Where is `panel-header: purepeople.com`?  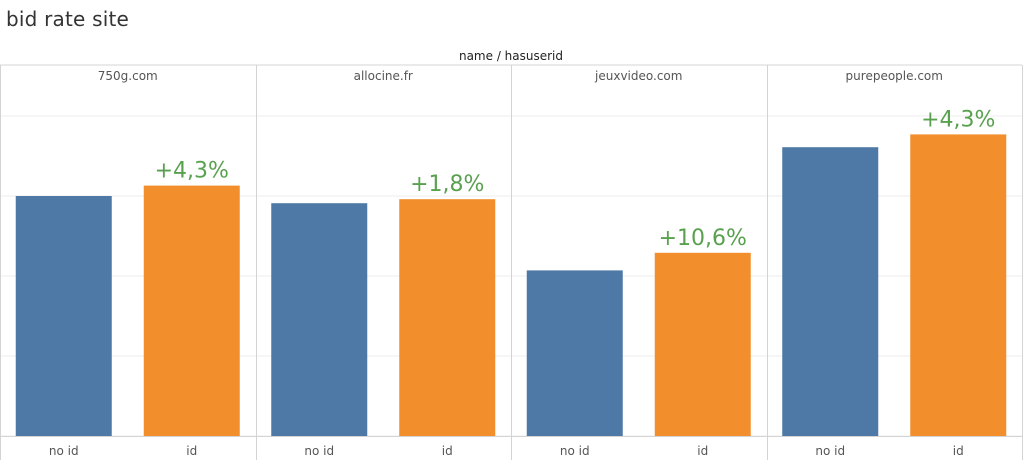
panel-header: purepeople.com is located at coordinates (894, 76).